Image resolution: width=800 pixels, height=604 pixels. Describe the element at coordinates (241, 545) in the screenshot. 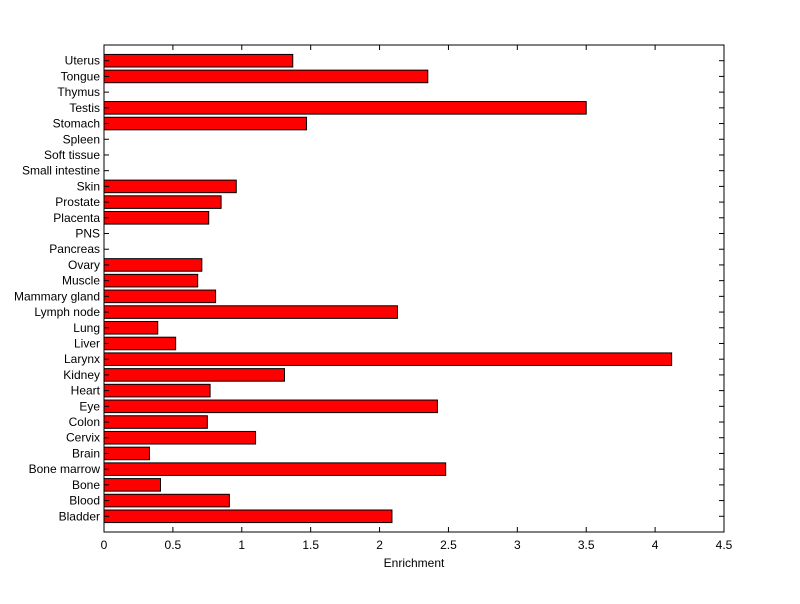

I see `x-tick-label: 1` at that location.